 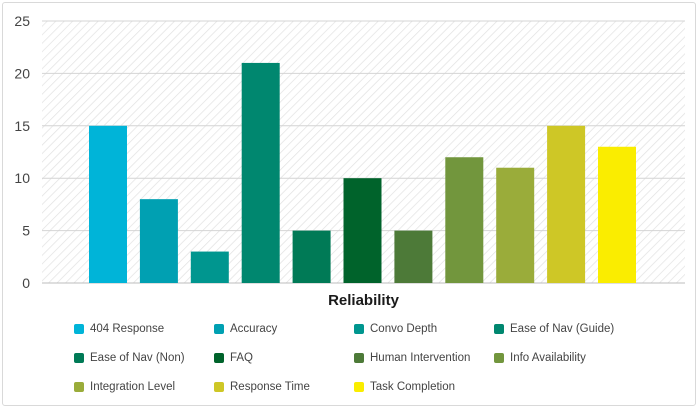 I want to click on legend-item: Response Time, so click(x=284, y=387).